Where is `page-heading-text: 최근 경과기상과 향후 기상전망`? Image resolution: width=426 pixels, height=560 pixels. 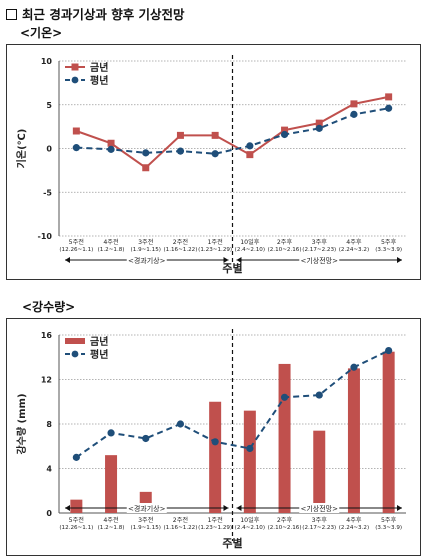 page-heading-text: 최근 경과기상과 향후 기상전망 is located at coordinates (103, 14).